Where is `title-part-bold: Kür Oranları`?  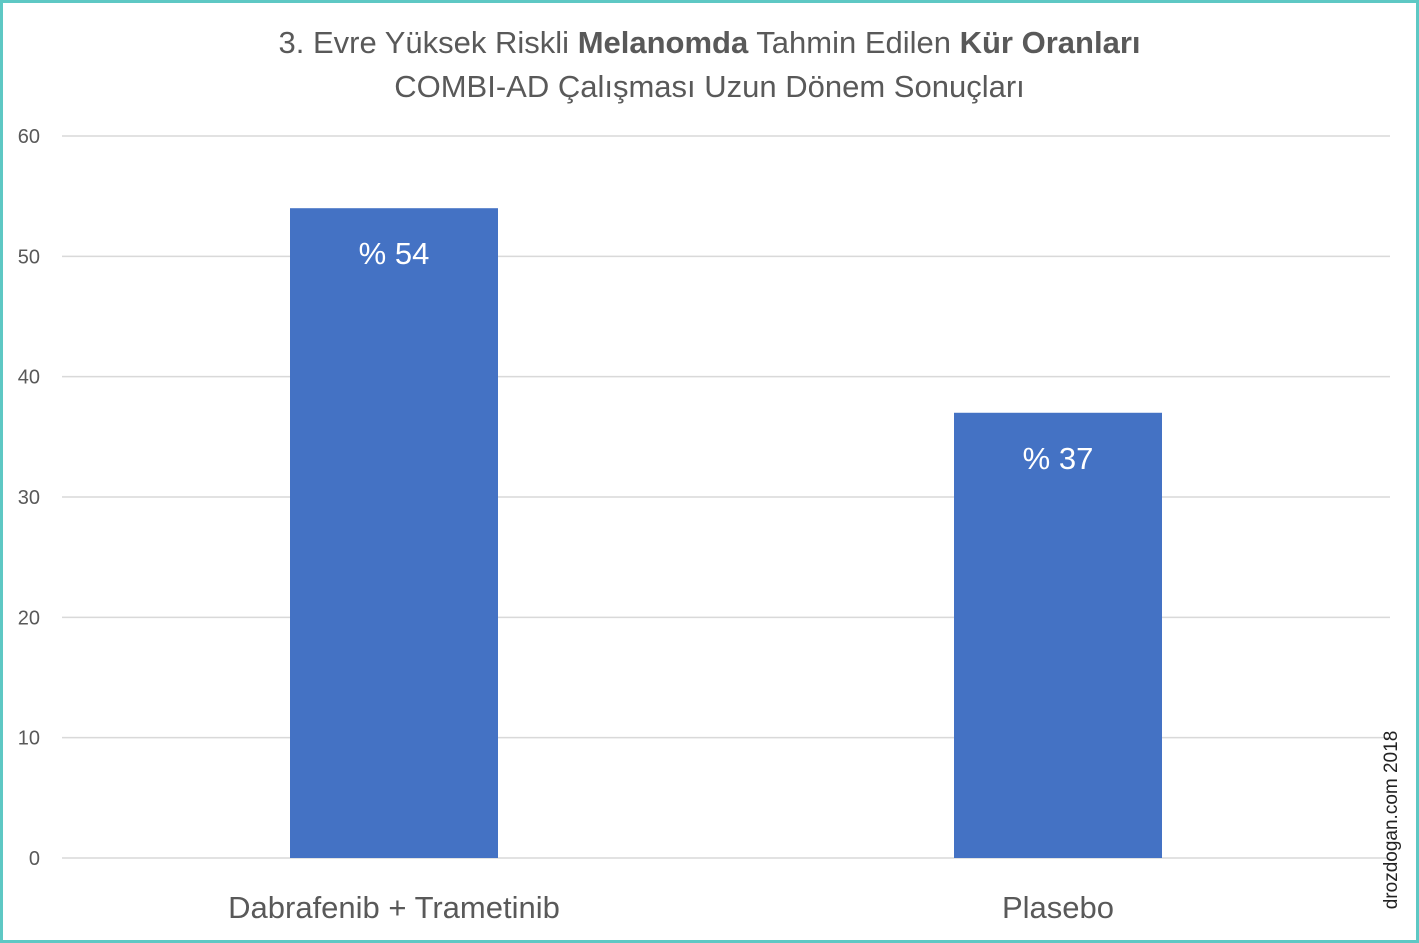
title-part-bold: Kür Oranları is located at coordinates (1050, 42).